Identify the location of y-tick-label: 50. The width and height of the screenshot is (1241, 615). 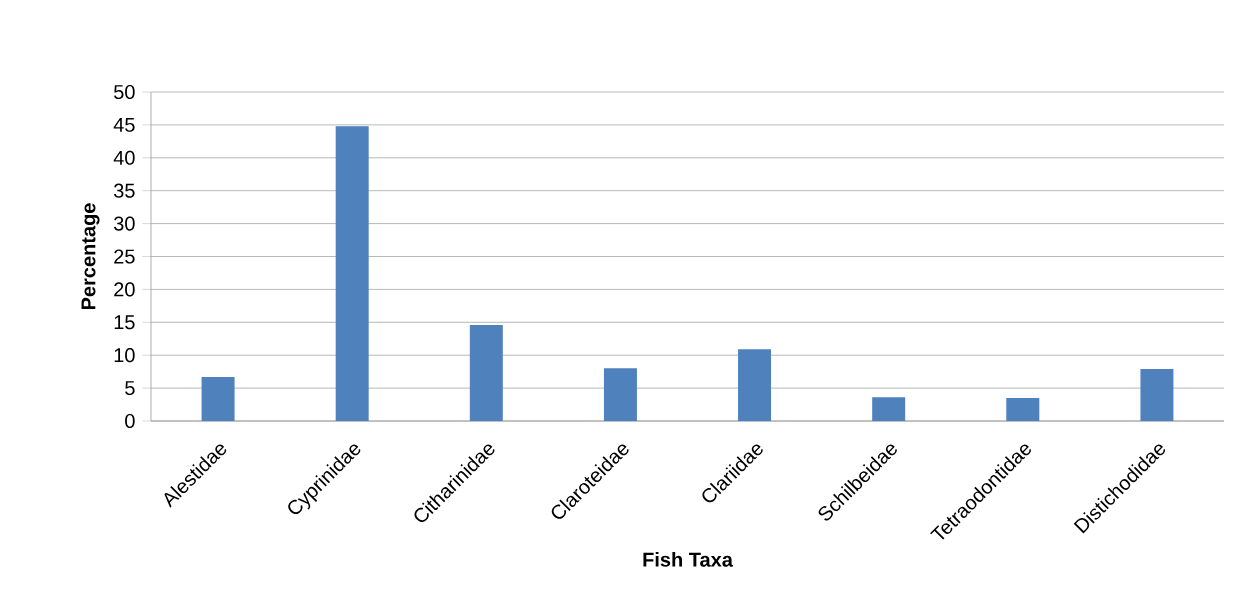
(124, 92).